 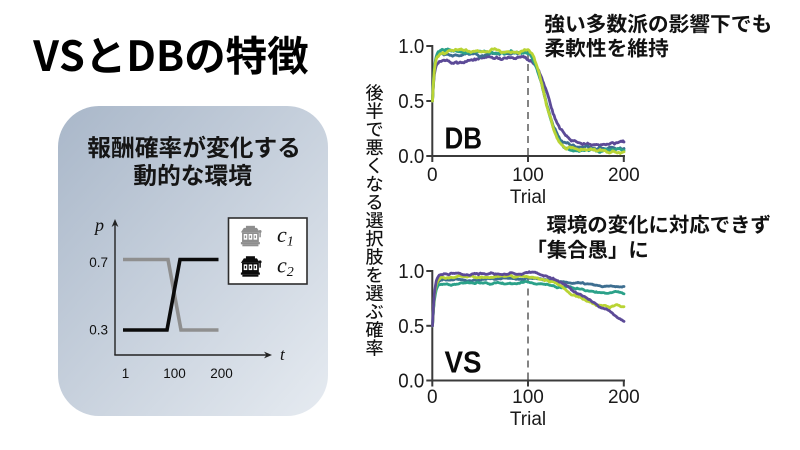 I want to click on svg-text: 0.7, so click(x=98, y=262).